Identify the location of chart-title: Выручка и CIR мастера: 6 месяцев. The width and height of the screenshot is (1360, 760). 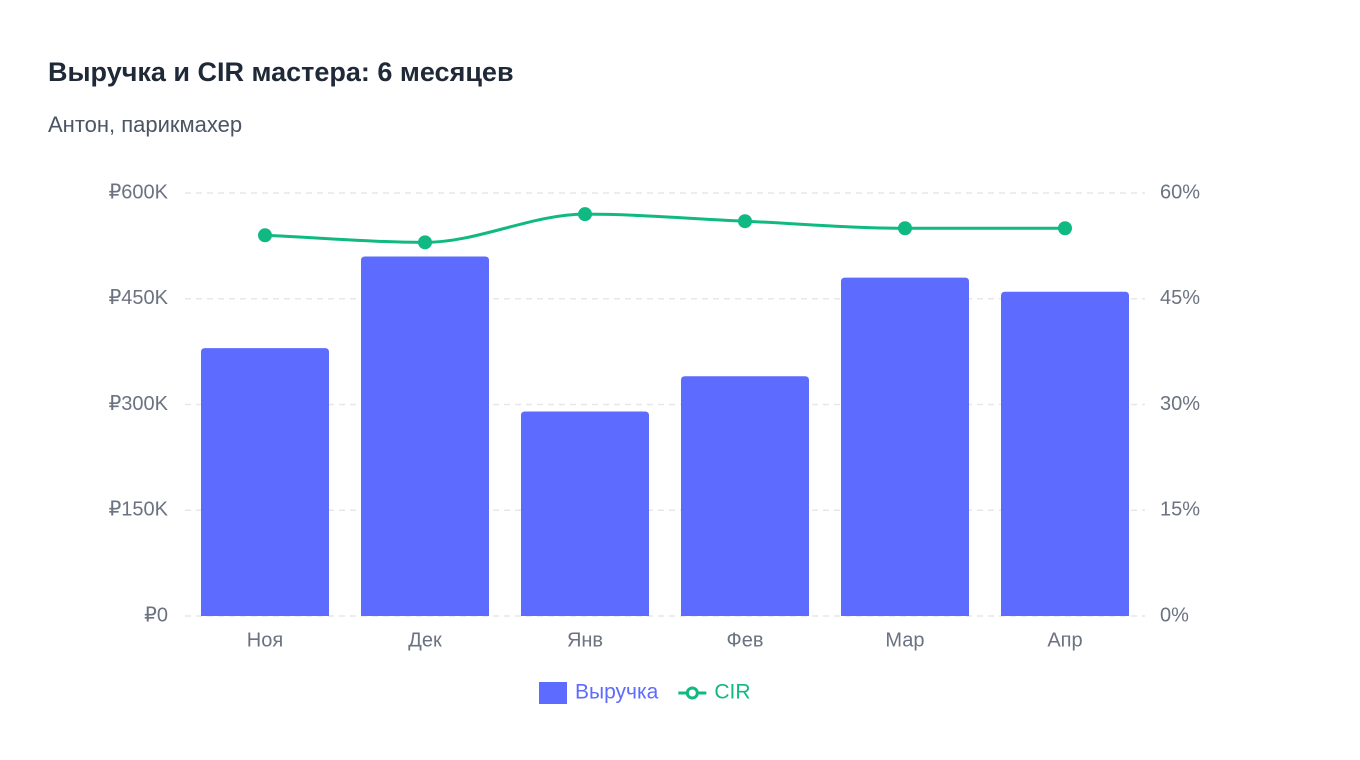
(281, 72).